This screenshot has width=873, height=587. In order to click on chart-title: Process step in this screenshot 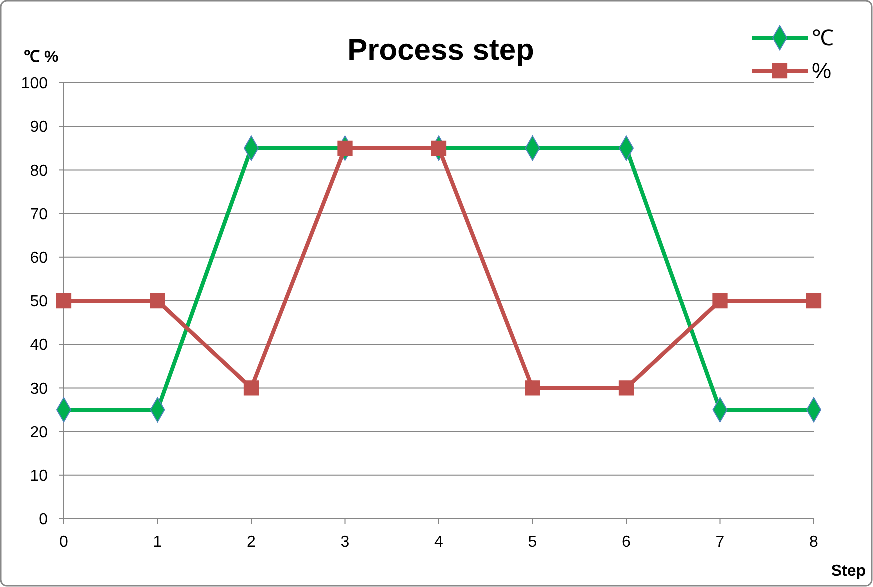, I will do `click(441, 50)`.